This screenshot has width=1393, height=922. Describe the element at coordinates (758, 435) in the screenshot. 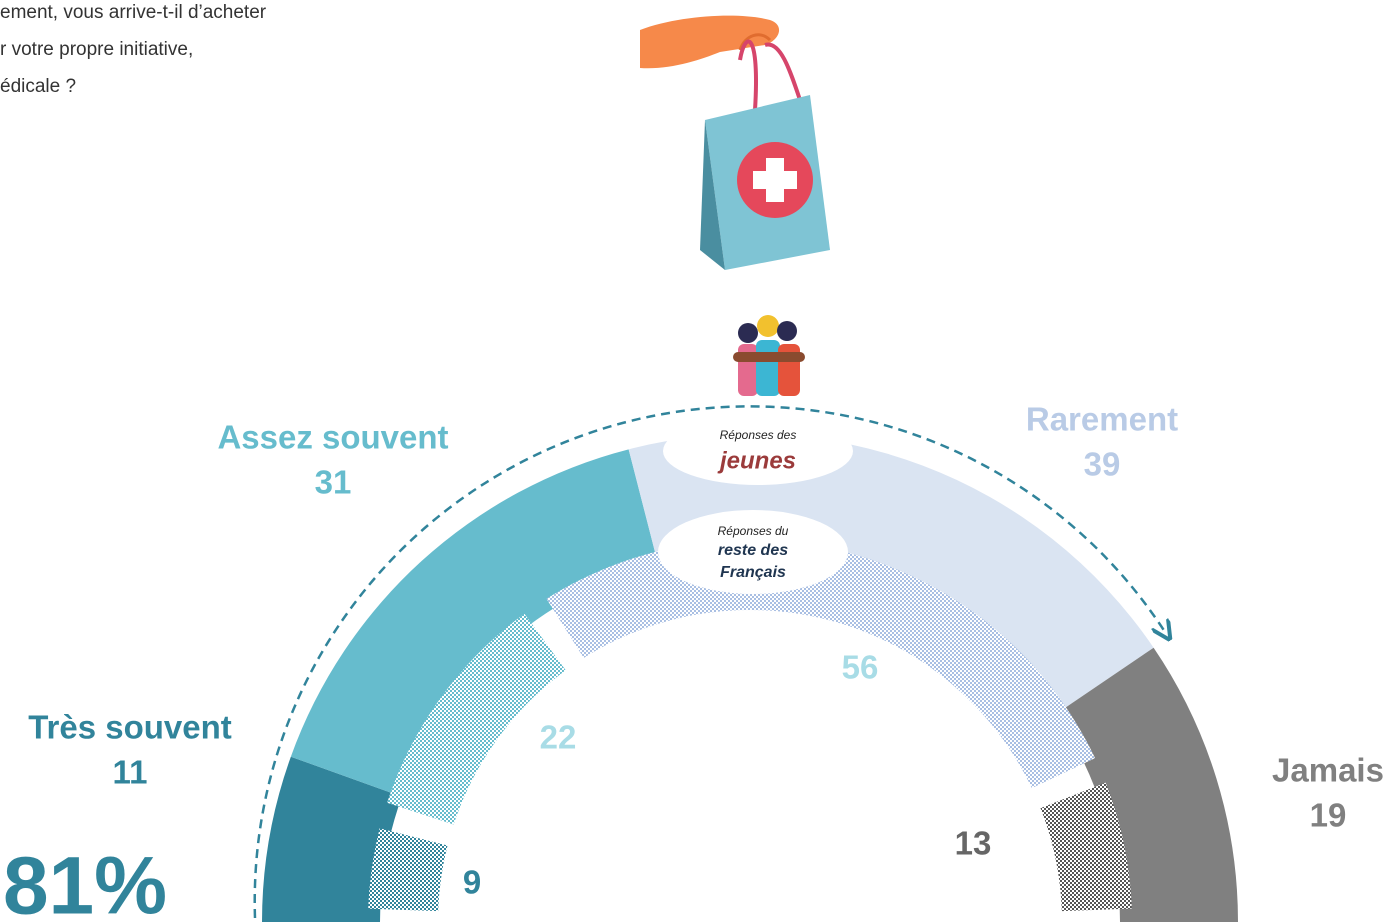

I see `ring-label: Réponses des` at that location.